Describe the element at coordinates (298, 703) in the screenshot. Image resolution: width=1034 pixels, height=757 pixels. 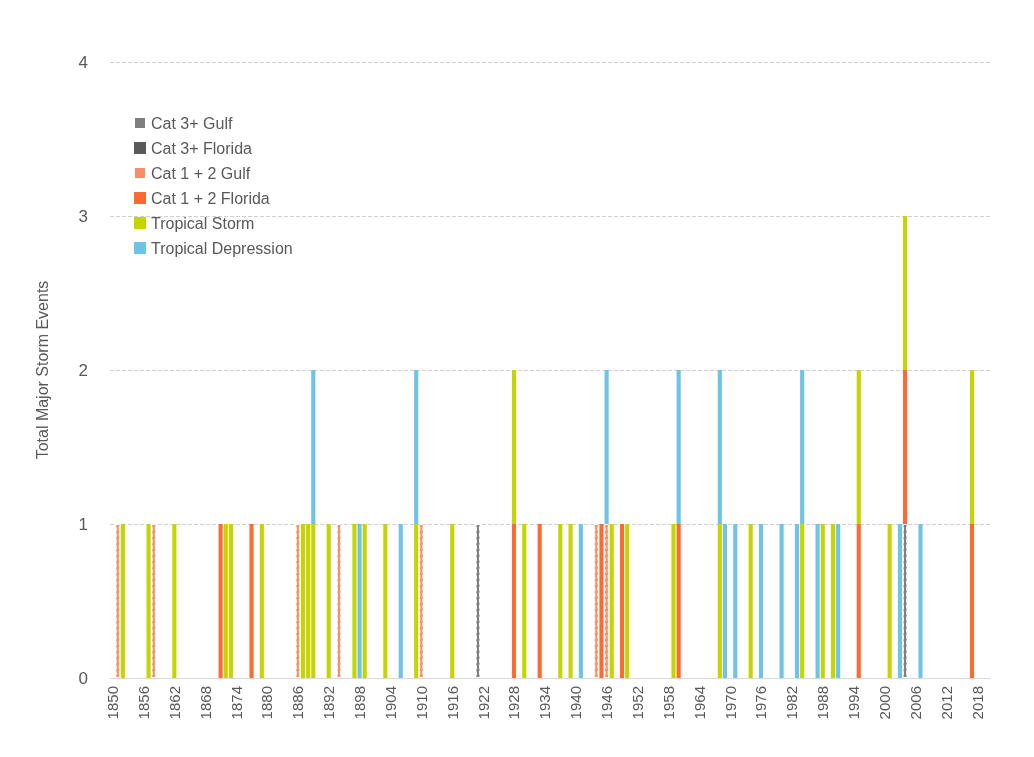
I see `x-tick-label: 1886` at that location.